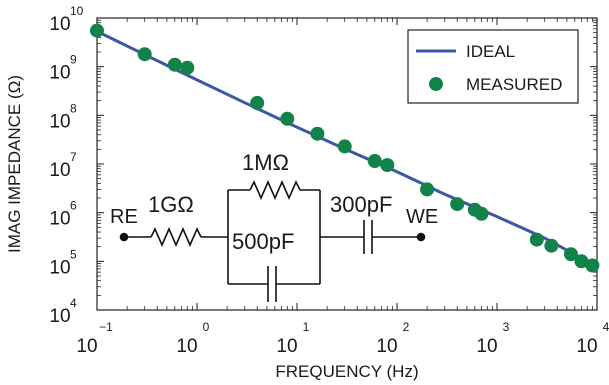  I want to click on we-terminal, so click(421, 237).